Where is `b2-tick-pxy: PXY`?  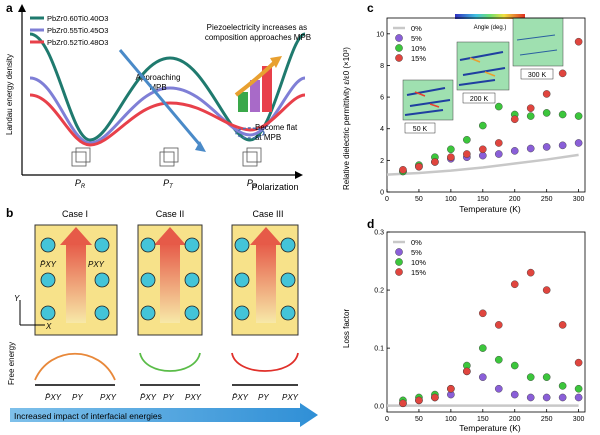 b2-tick-pxy: PXY is located at coordinates (193, 397).